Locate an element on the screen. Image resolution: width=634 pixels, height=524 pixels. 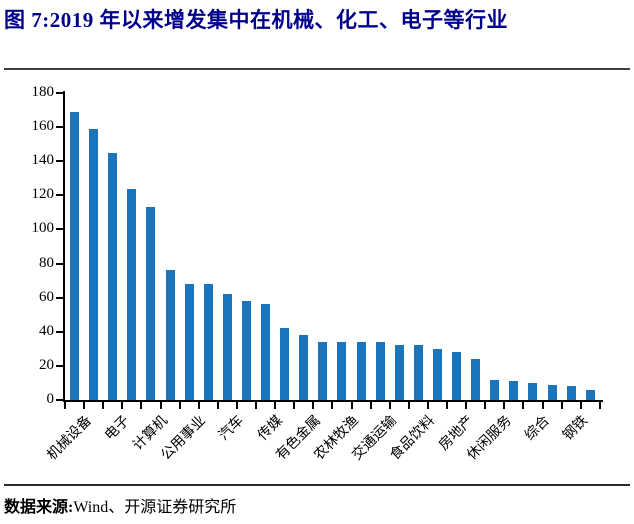
y-tick-label: 120 is located at coordinates (43, 194).